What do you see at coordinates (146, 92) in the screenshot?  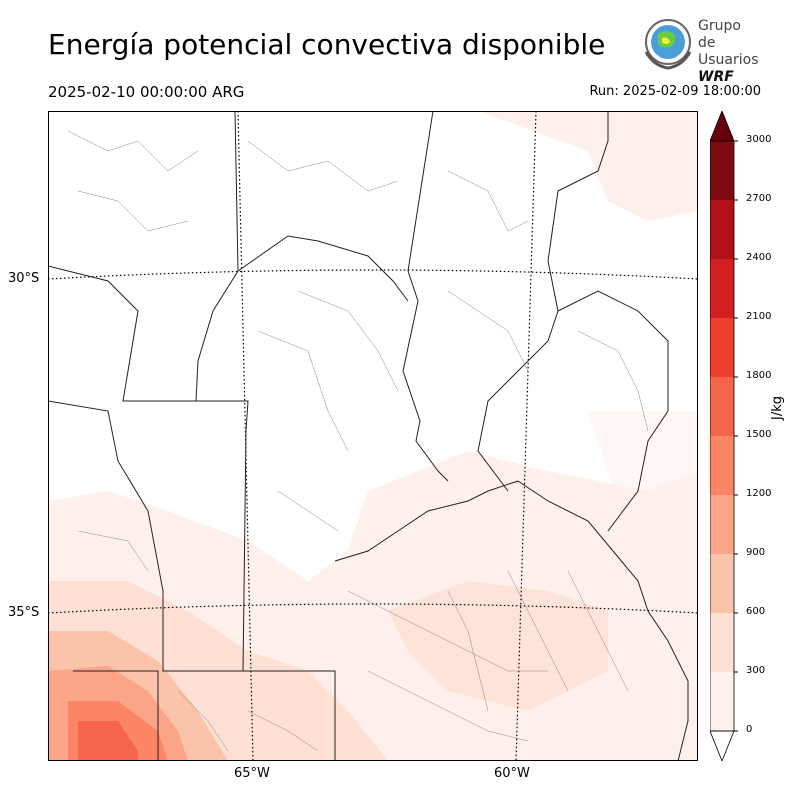 I see `valid-time: 2025-02-10 00:00:00 ARG` at bounding box center [146, 92].